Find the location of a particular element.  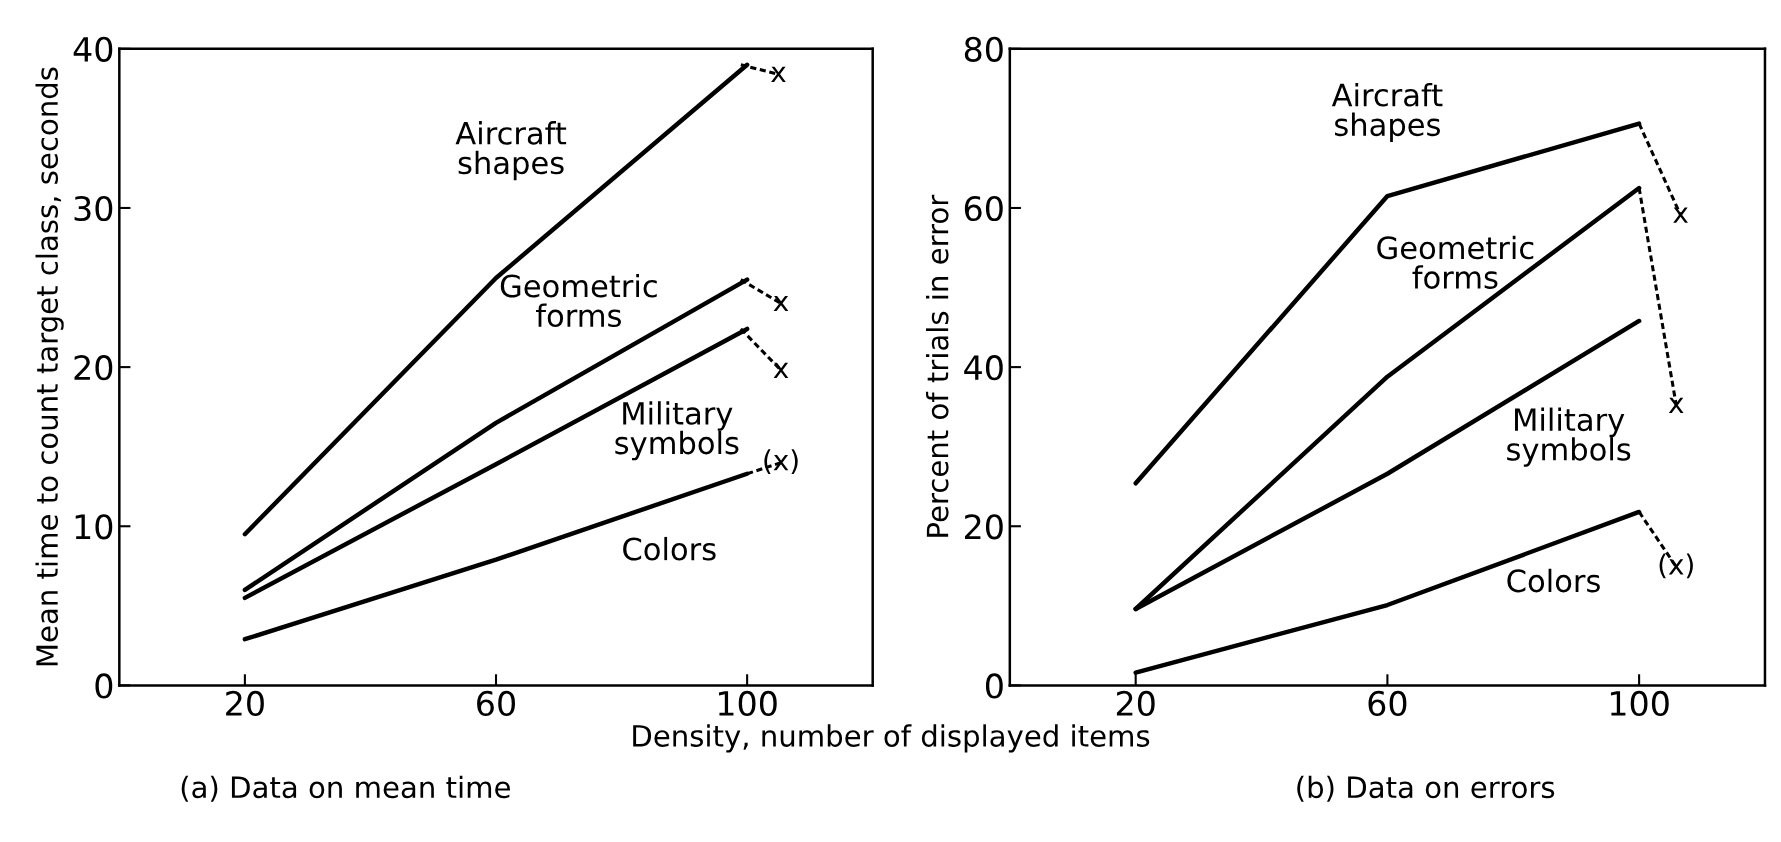

y-tick-label: 30 is located at coordinates (93, 208).